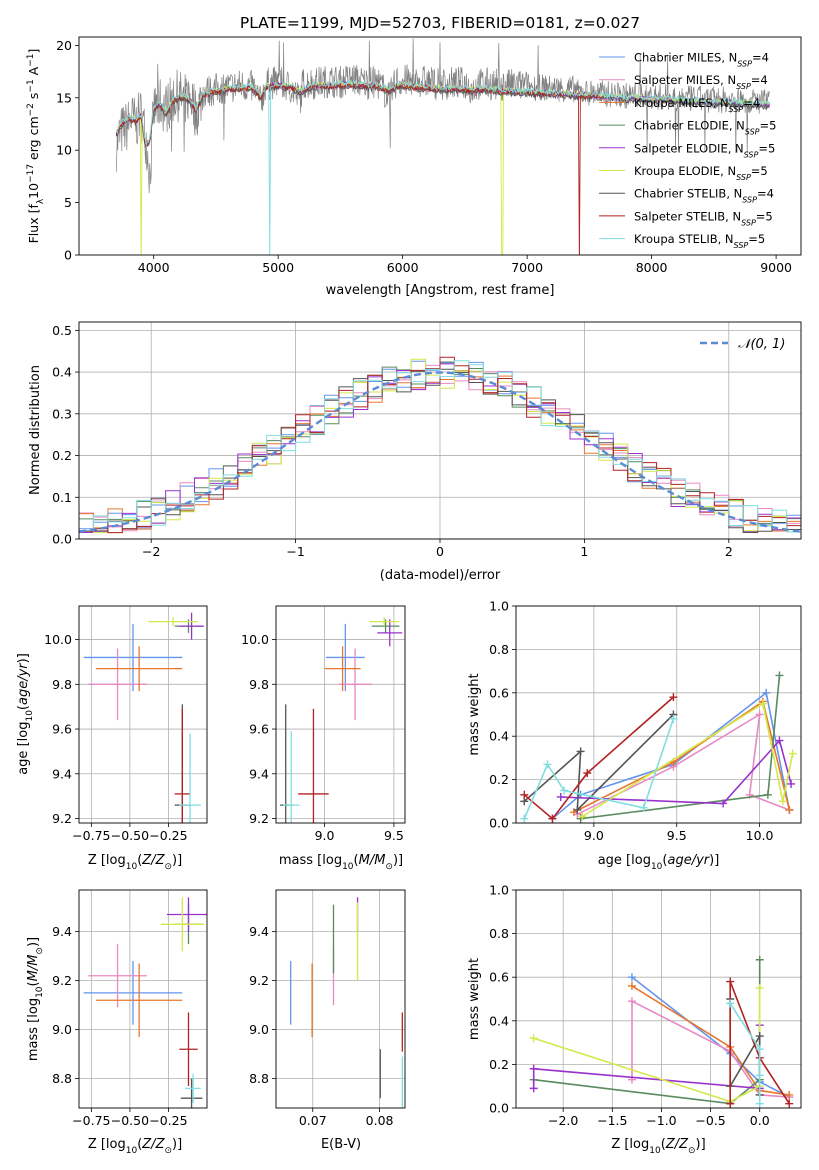  I want to click on x-axis-label: (data-model)/error, so click(440, 575).